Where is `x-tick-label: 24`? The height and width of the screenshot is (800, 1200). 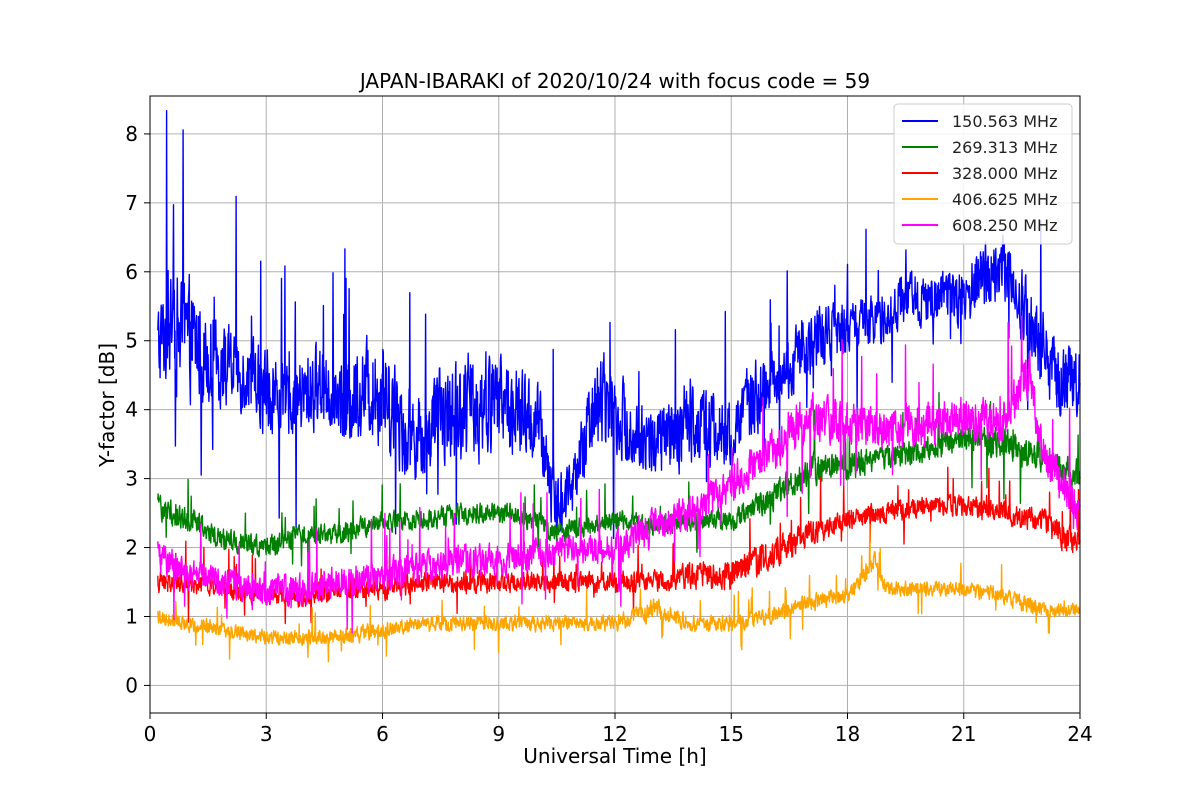
x-tick-label: 24 is located at coordinates (1079, 734).